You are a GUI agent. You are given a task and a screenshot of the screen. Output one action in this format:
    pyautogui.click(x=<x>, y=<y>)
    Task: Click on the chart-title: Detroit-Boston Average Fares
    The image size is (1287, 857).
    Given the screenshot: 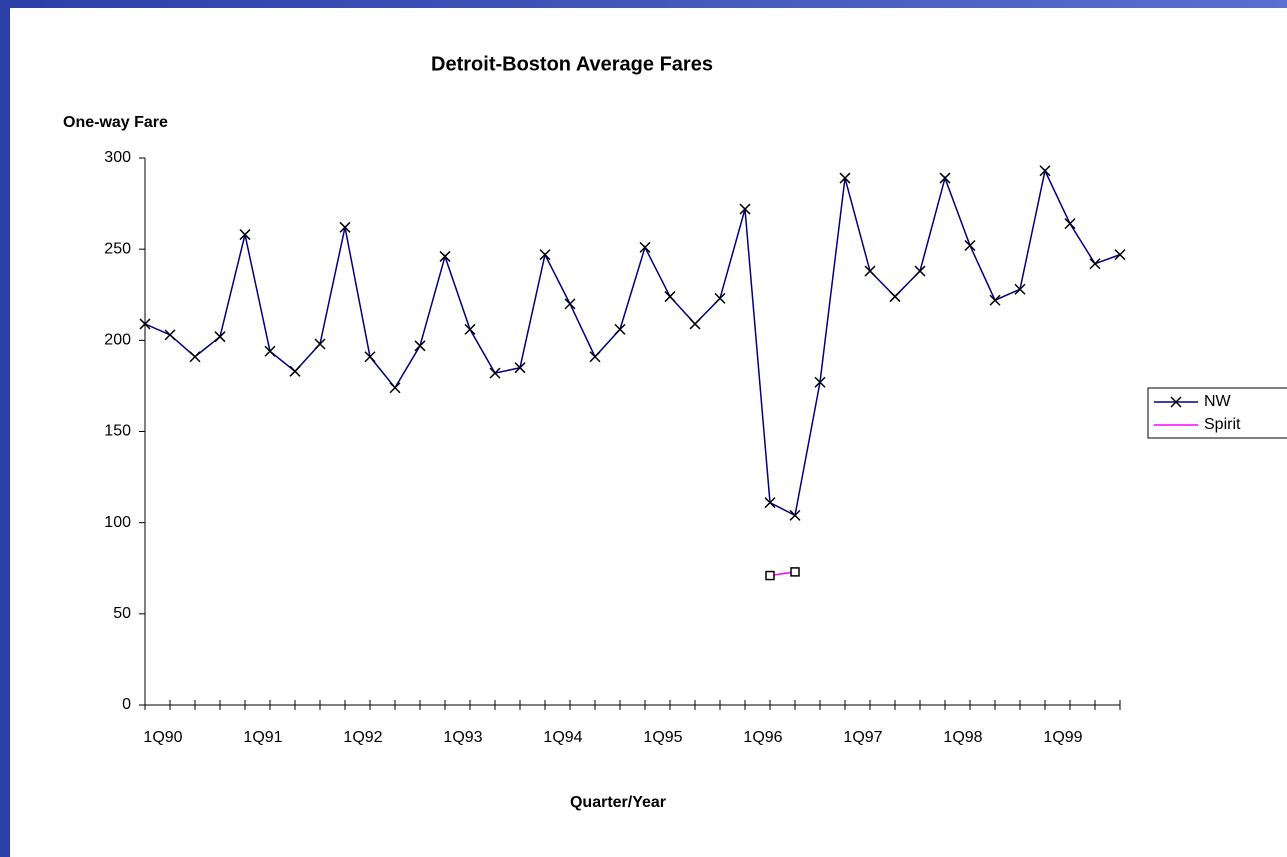 What is the action you would take?
    pyautogui.click(x=572, y=64)
    